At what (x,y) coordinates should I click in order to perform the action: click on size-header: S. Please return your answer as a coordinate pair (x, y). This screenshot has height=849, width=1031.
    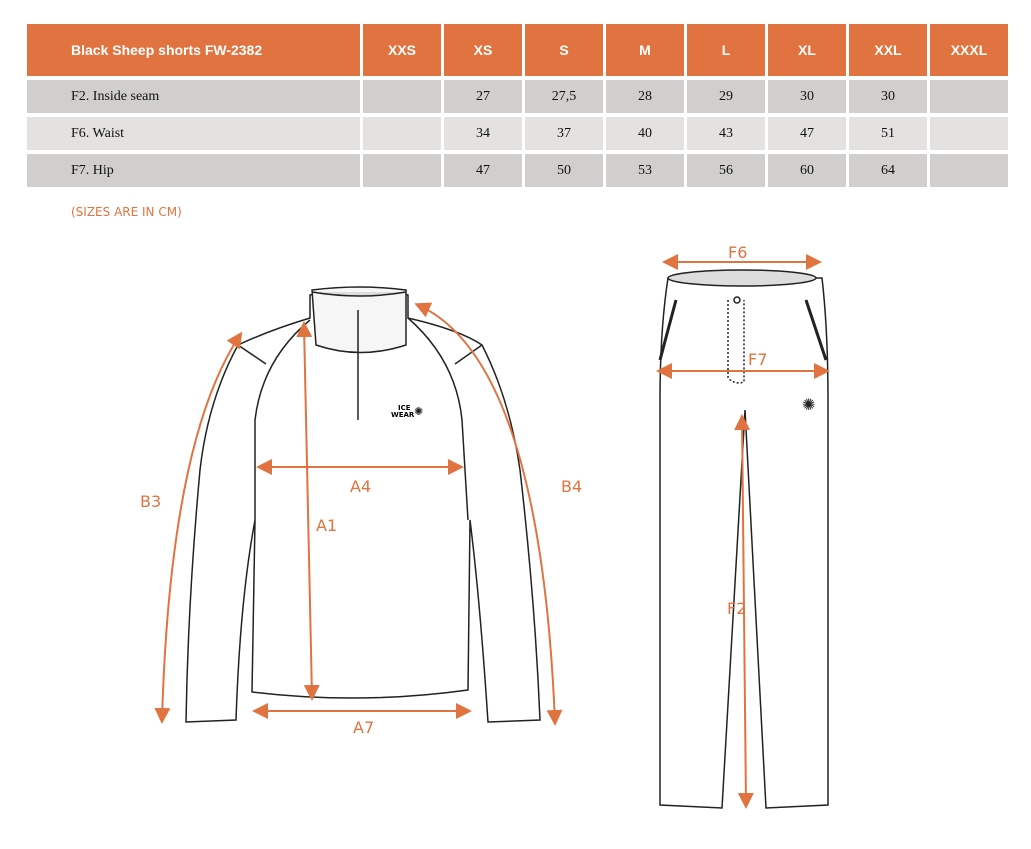
    Looking at the image, I should click on (564, 50).